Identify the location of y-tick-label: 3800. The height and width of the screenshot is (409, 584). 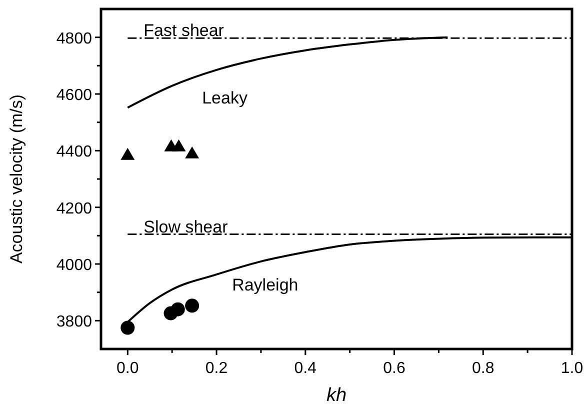
(74, 322).